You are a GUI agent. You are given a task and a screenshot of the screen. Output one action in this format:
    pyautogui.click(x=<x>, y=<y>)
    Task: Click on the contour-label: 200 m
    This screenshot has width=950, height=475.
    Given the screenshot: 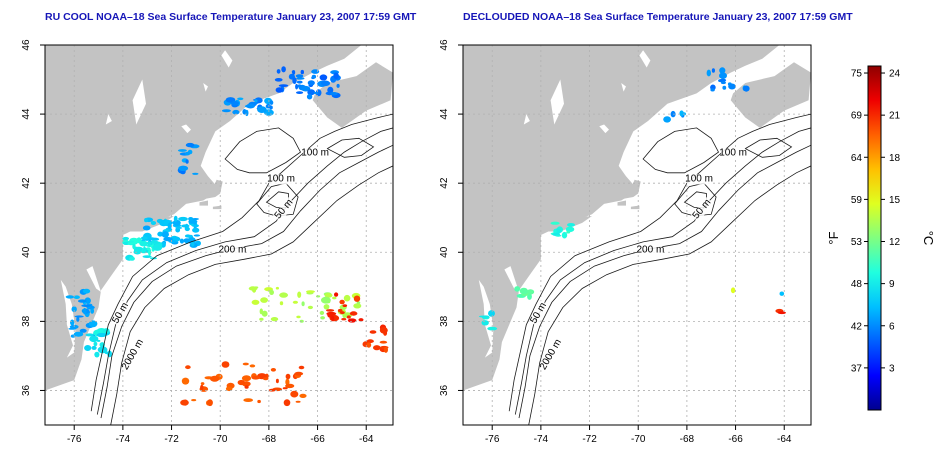 What is the action you would take?
    pyautogui.click(x=232, y=249)
    